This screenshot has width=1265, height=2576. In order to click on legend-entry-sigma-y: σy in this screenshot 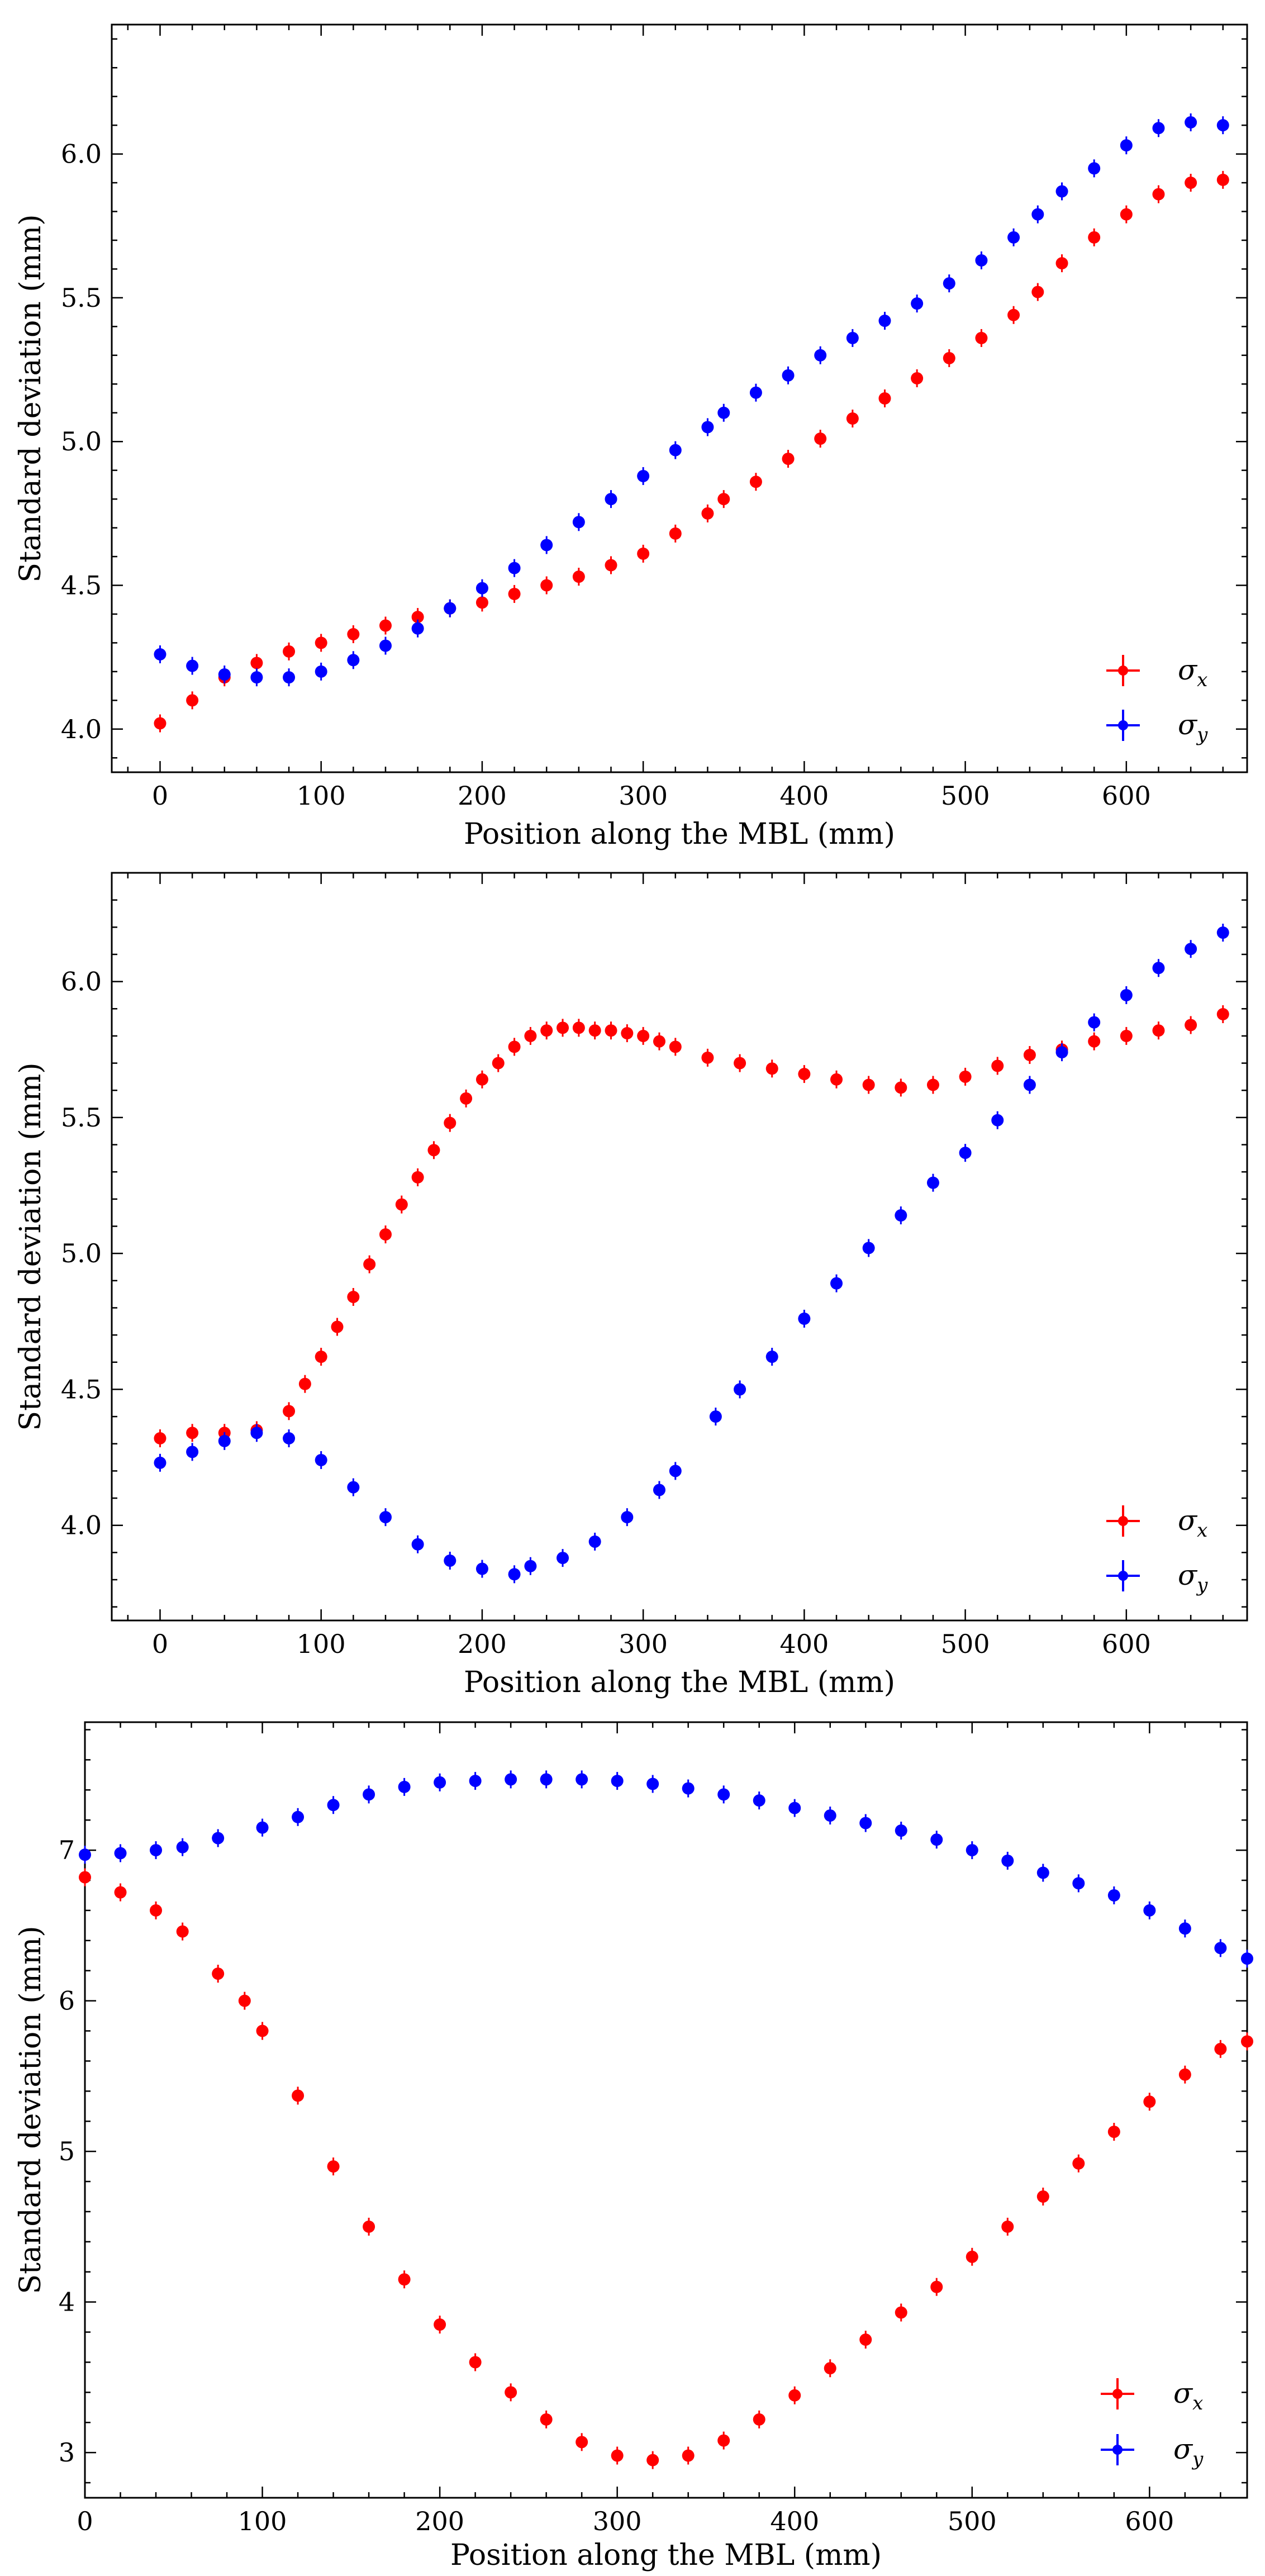, I will do `click(1157, 728)`.